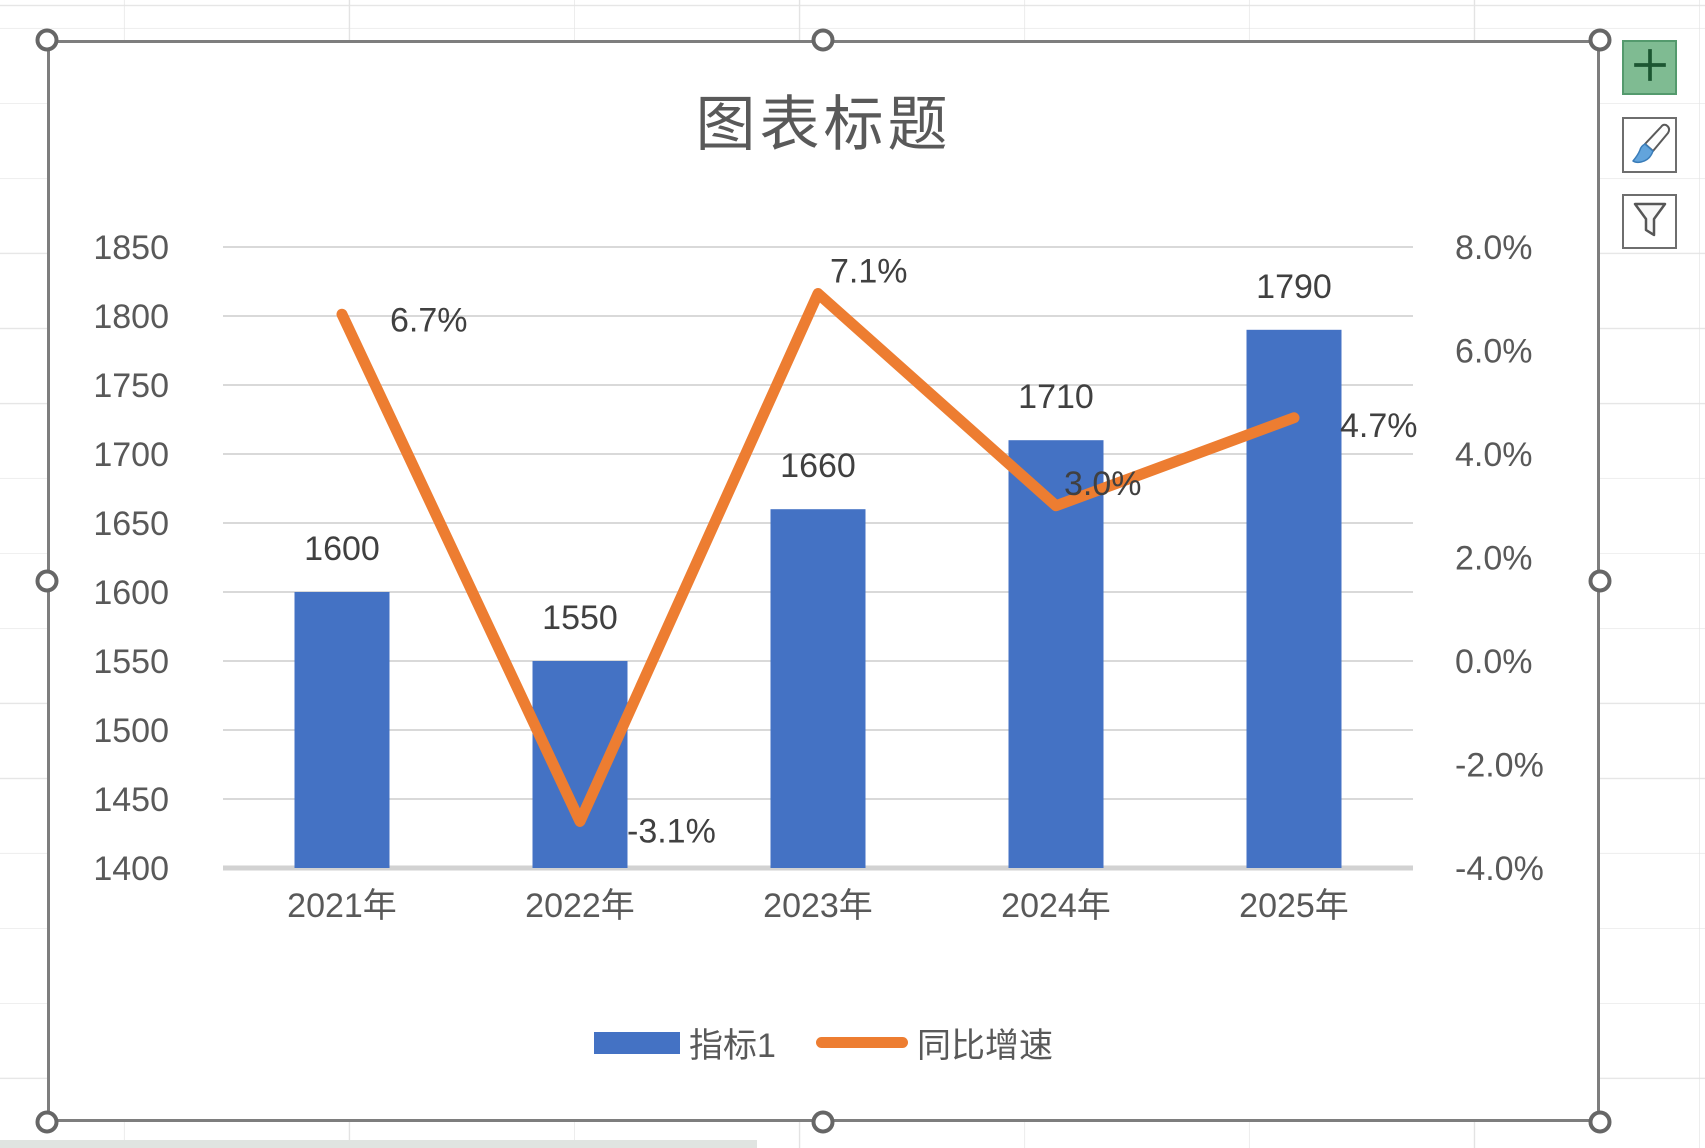 The height and width of the screenshot is (1148, 1705). Describe the element at coordinates (580, 618) in the screenshot. I see `bar-data-label: 1550` at that location.